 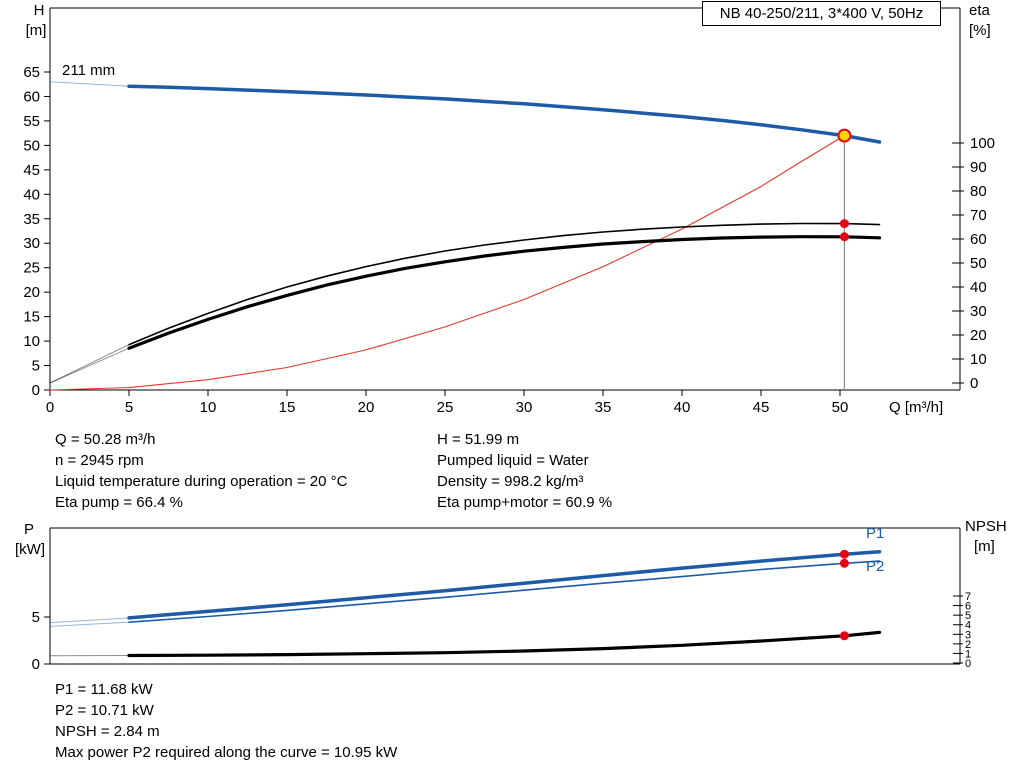 I want to click on left-axis-tick-label: 45, so click(x=31, y=170).